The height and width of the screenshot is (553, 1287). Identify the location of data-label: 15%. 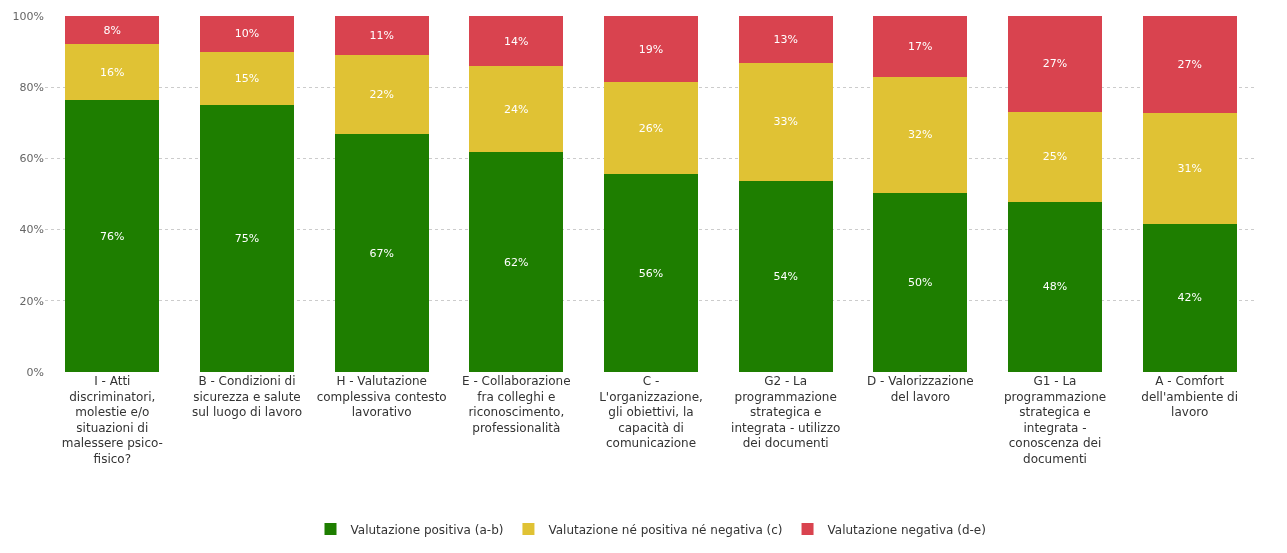
(247, 78).